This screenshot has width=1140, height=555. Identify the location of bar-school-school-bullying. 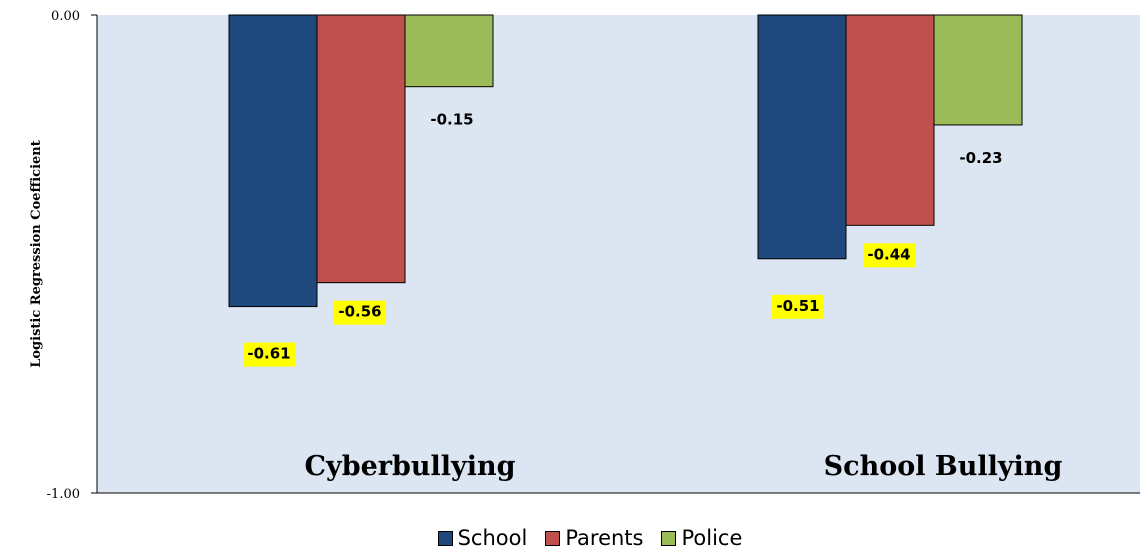
(802, 137).